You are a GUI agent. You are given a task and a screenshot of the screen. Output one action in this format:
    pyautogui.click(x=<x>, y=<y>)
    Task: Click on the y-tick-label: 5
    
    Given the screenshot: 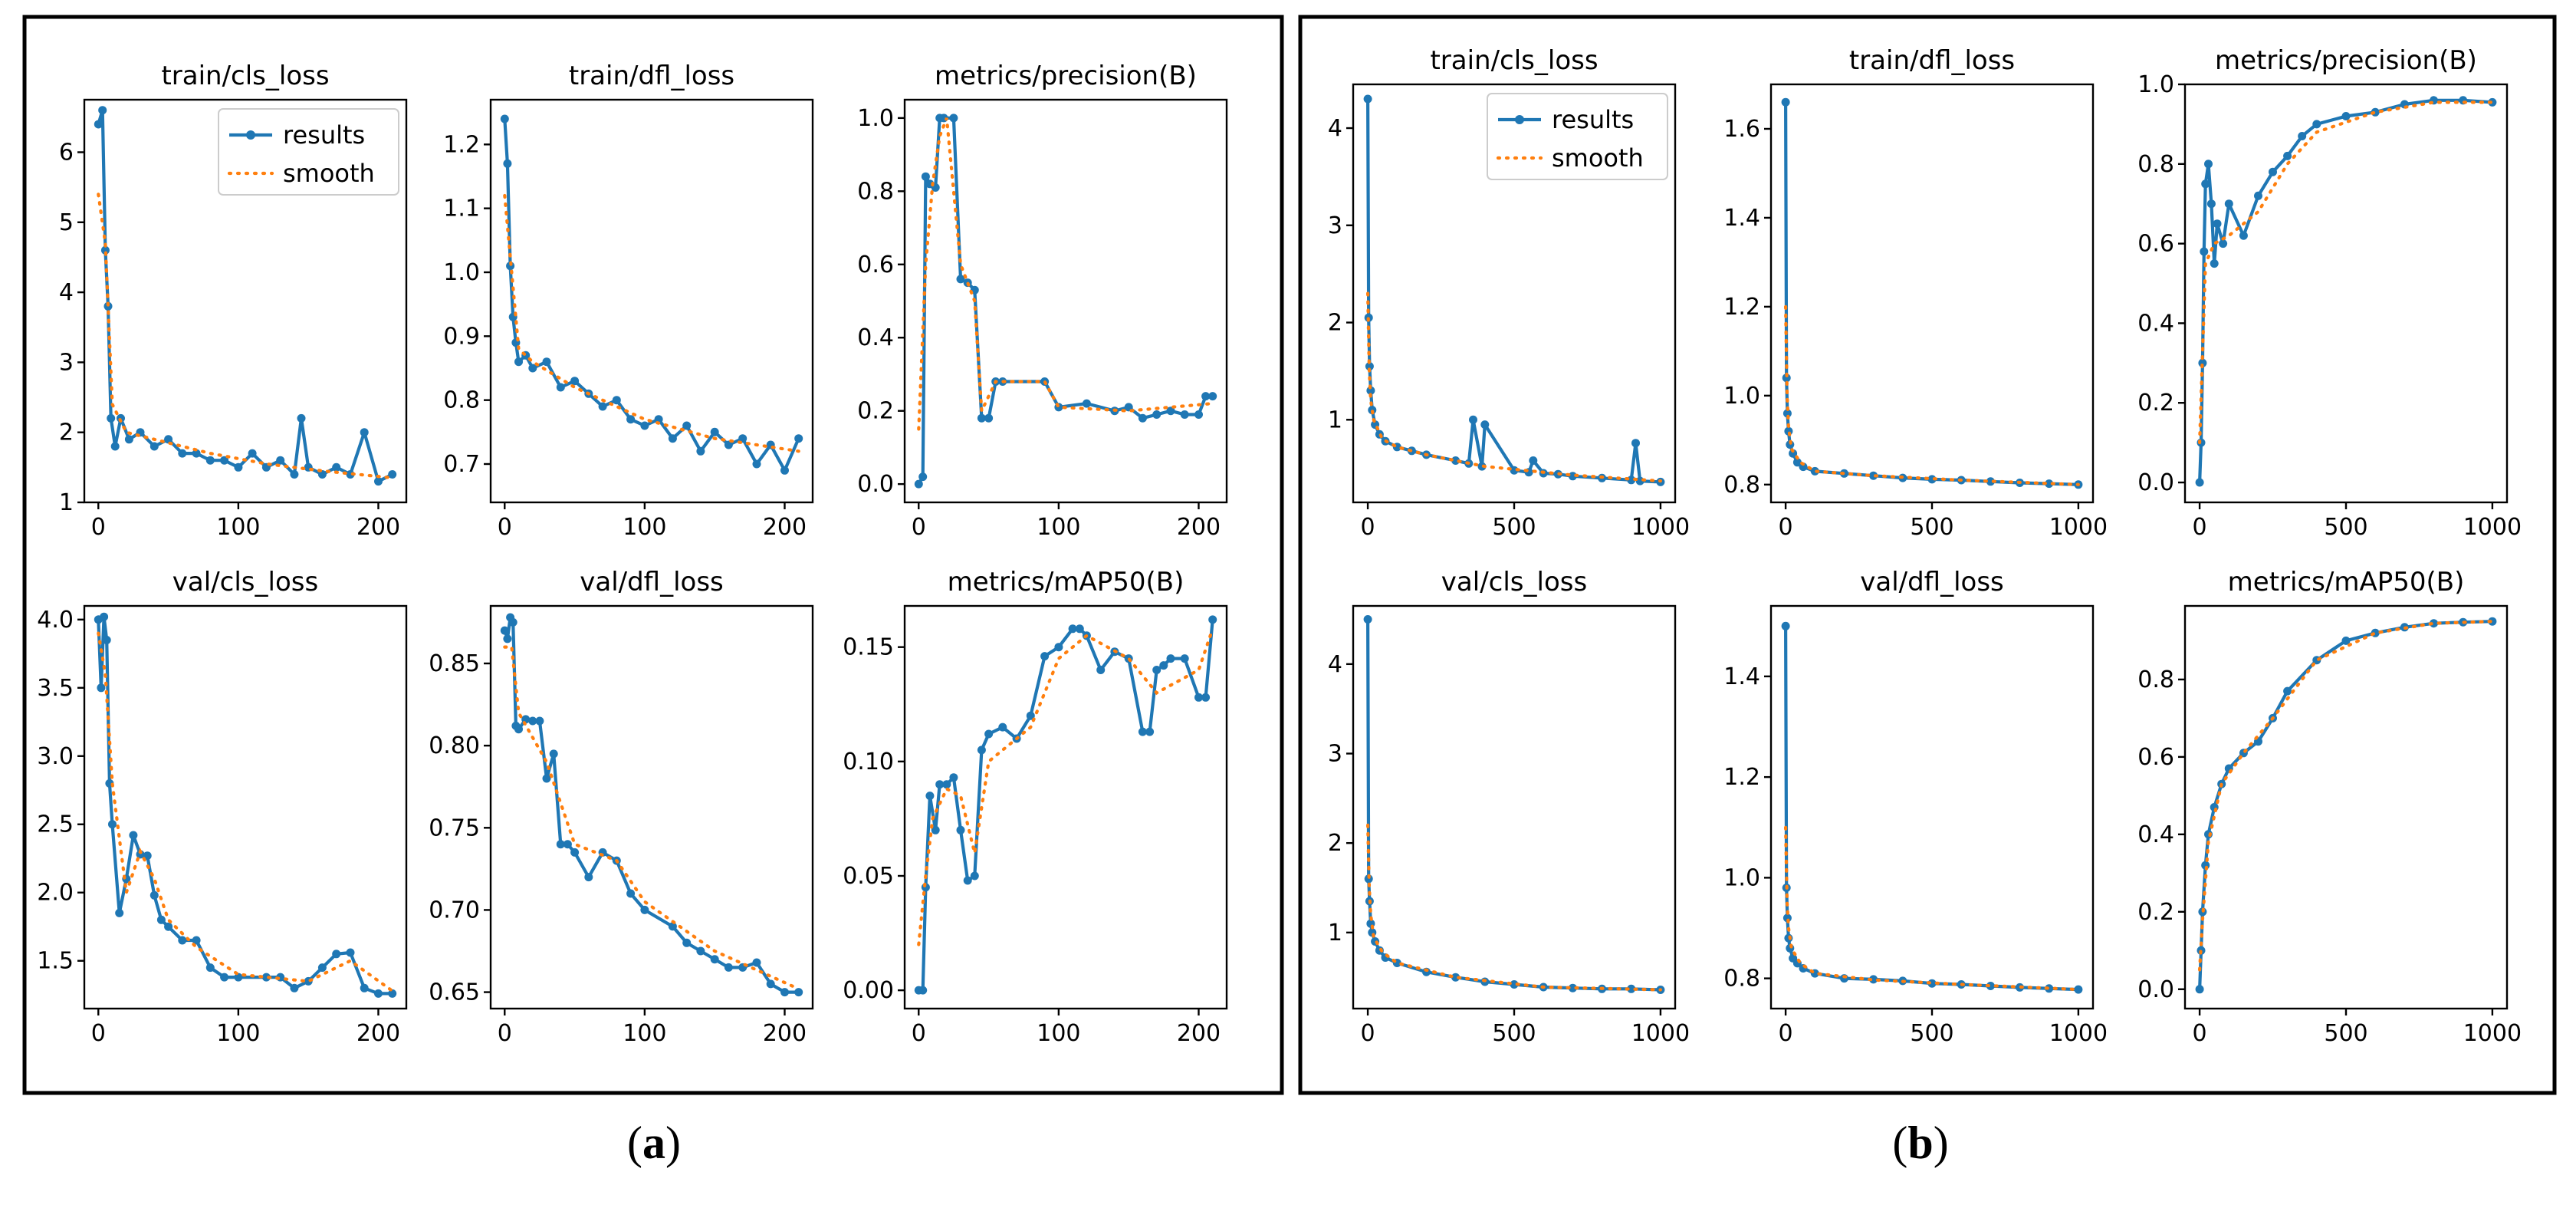 What is the action you would take?
    pyautogui.click(x=66, y=223)
    